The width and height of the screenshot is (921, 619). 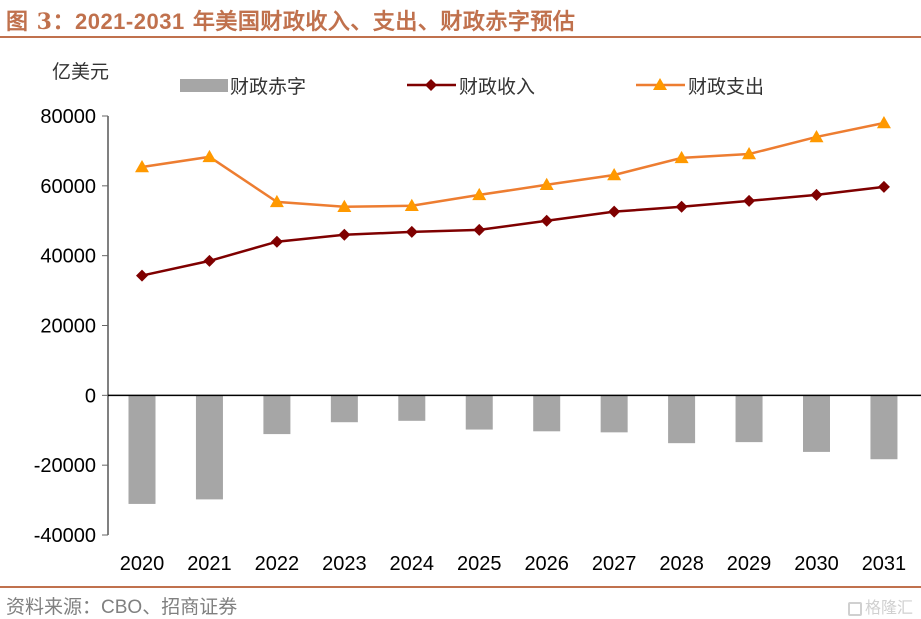 I want to click on marker-spending-2025, so click(x=479, y=194).